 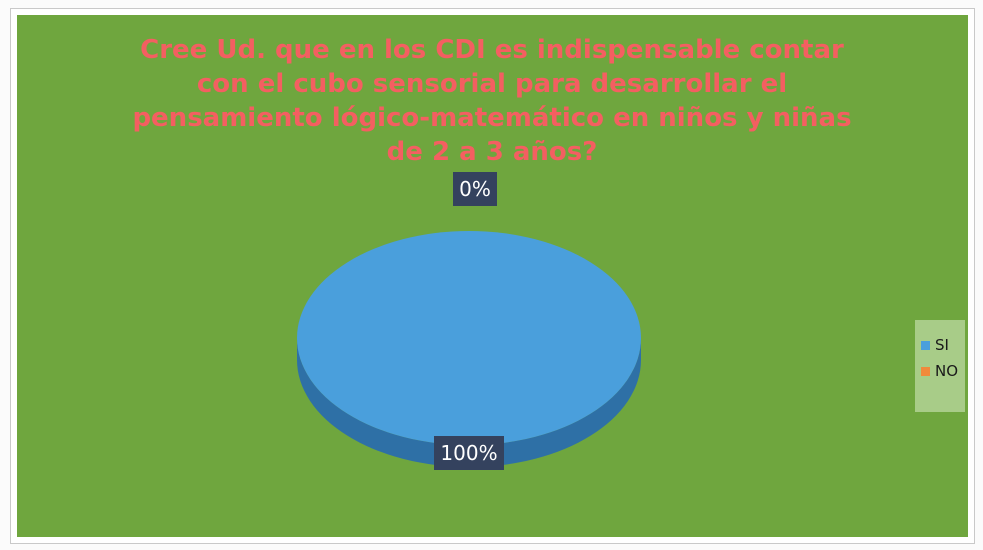 I want to click on pie-slice-si, so click(x=469, y=338).